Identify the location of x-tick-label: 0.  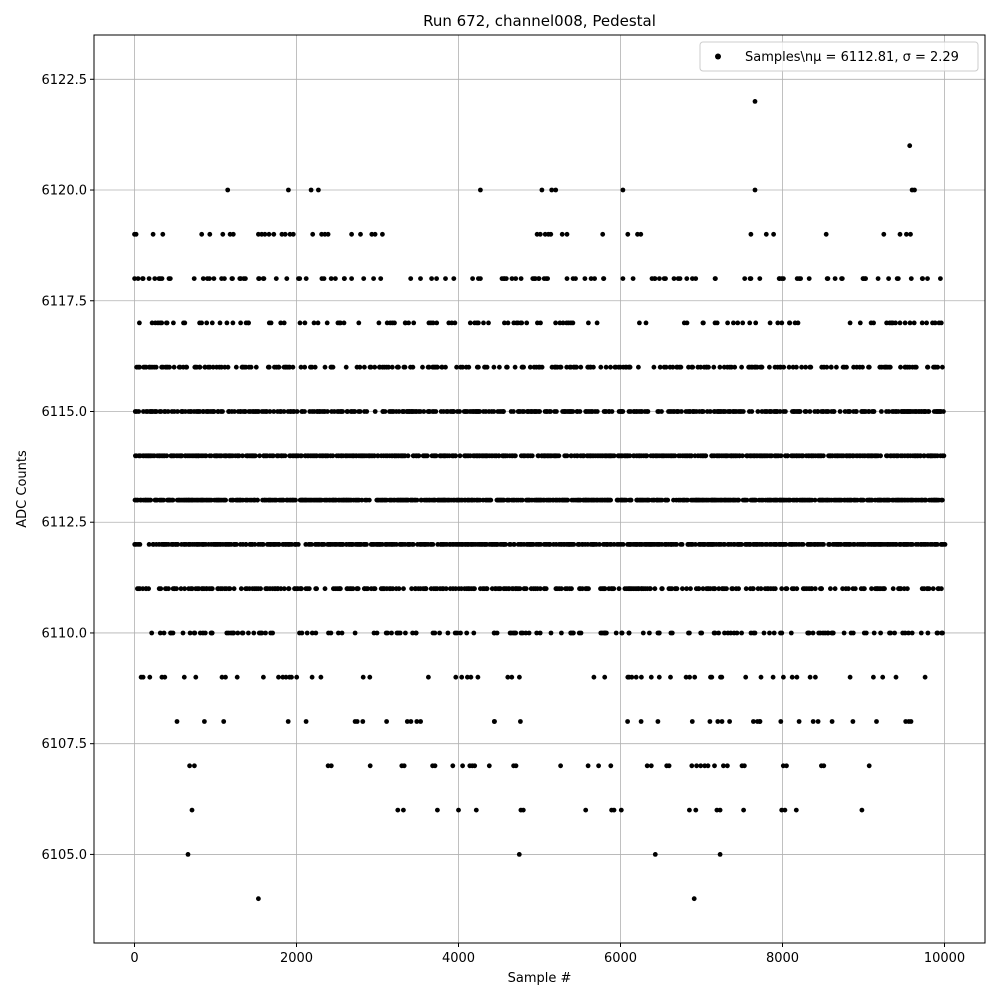
(134, 958).